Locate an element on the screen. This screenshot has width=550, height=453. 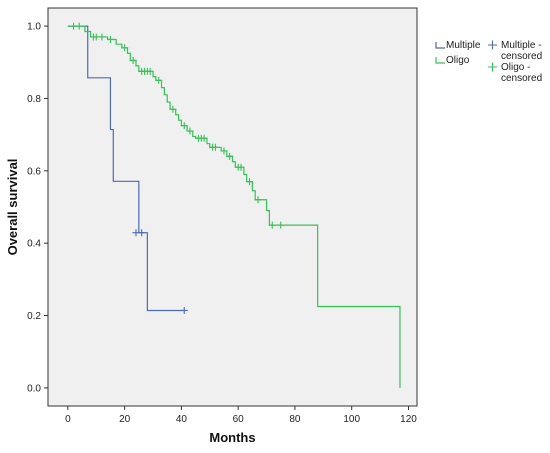
legend-swatch-oligo is located at coordinates (440, 60).